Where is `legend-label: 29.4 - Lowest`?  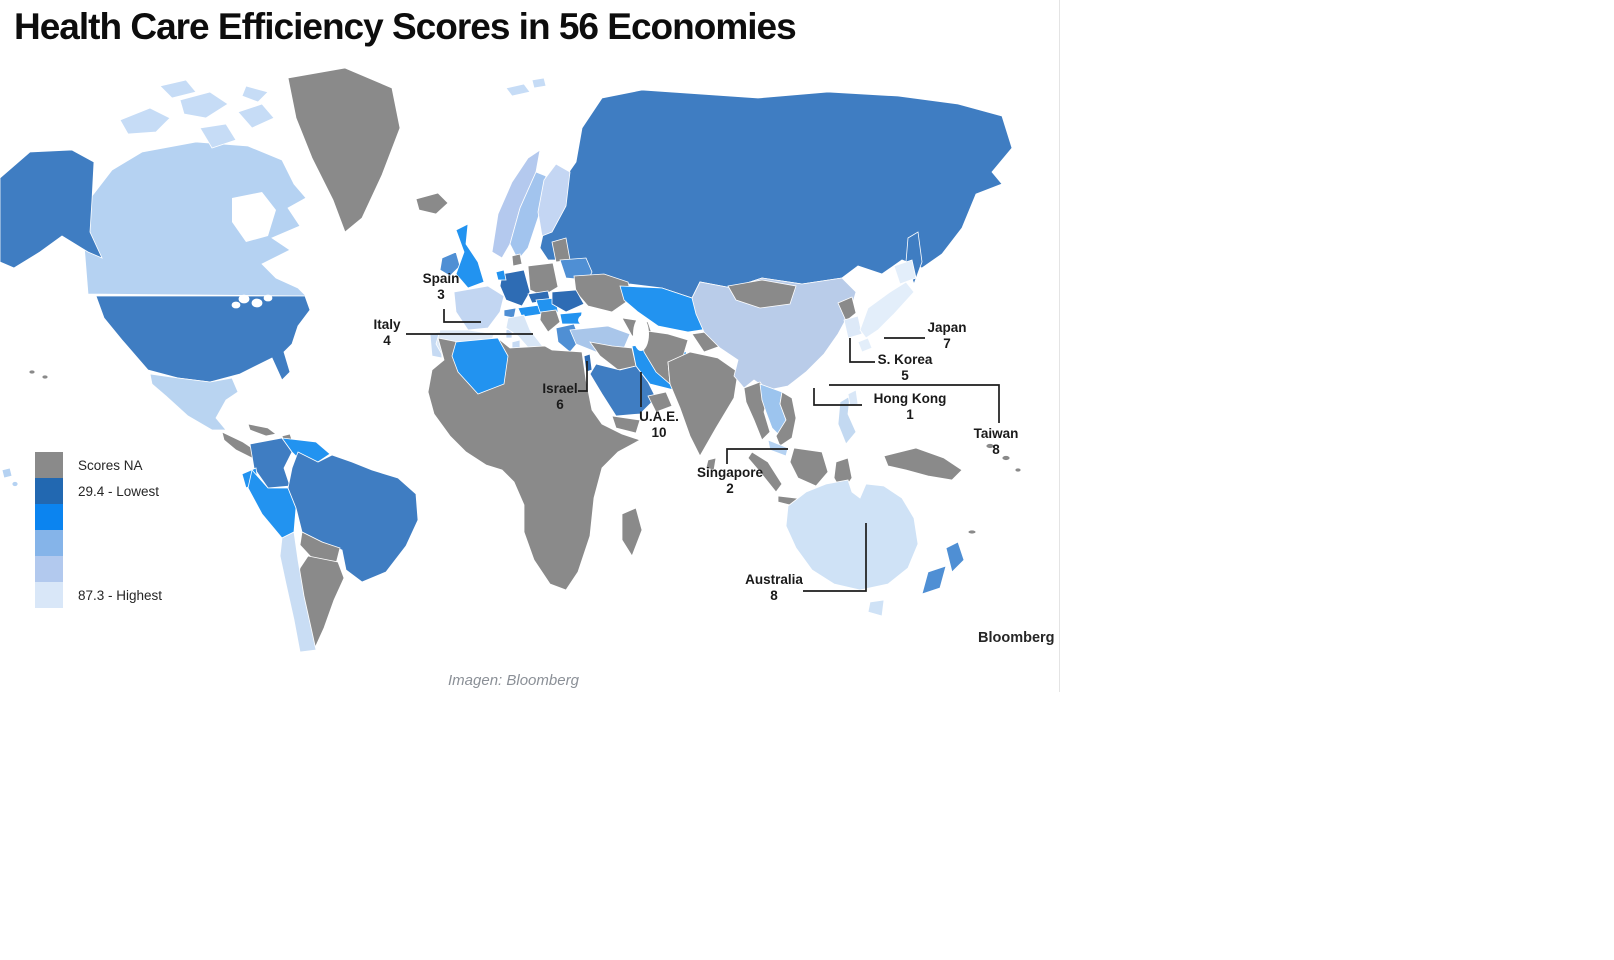
legend-label: 29.4 - Lowest is located at coordinates (119, 491).